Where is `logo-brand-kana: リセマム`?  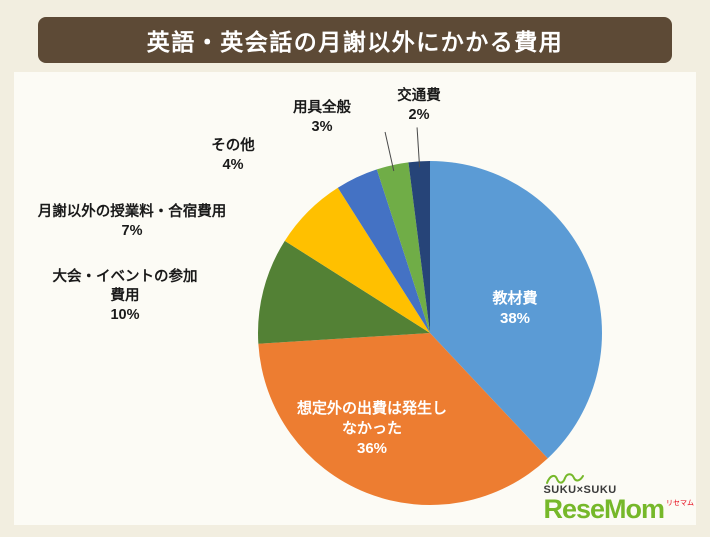 logo-brand-kana: リセマム is located at coordinates (680, 503).